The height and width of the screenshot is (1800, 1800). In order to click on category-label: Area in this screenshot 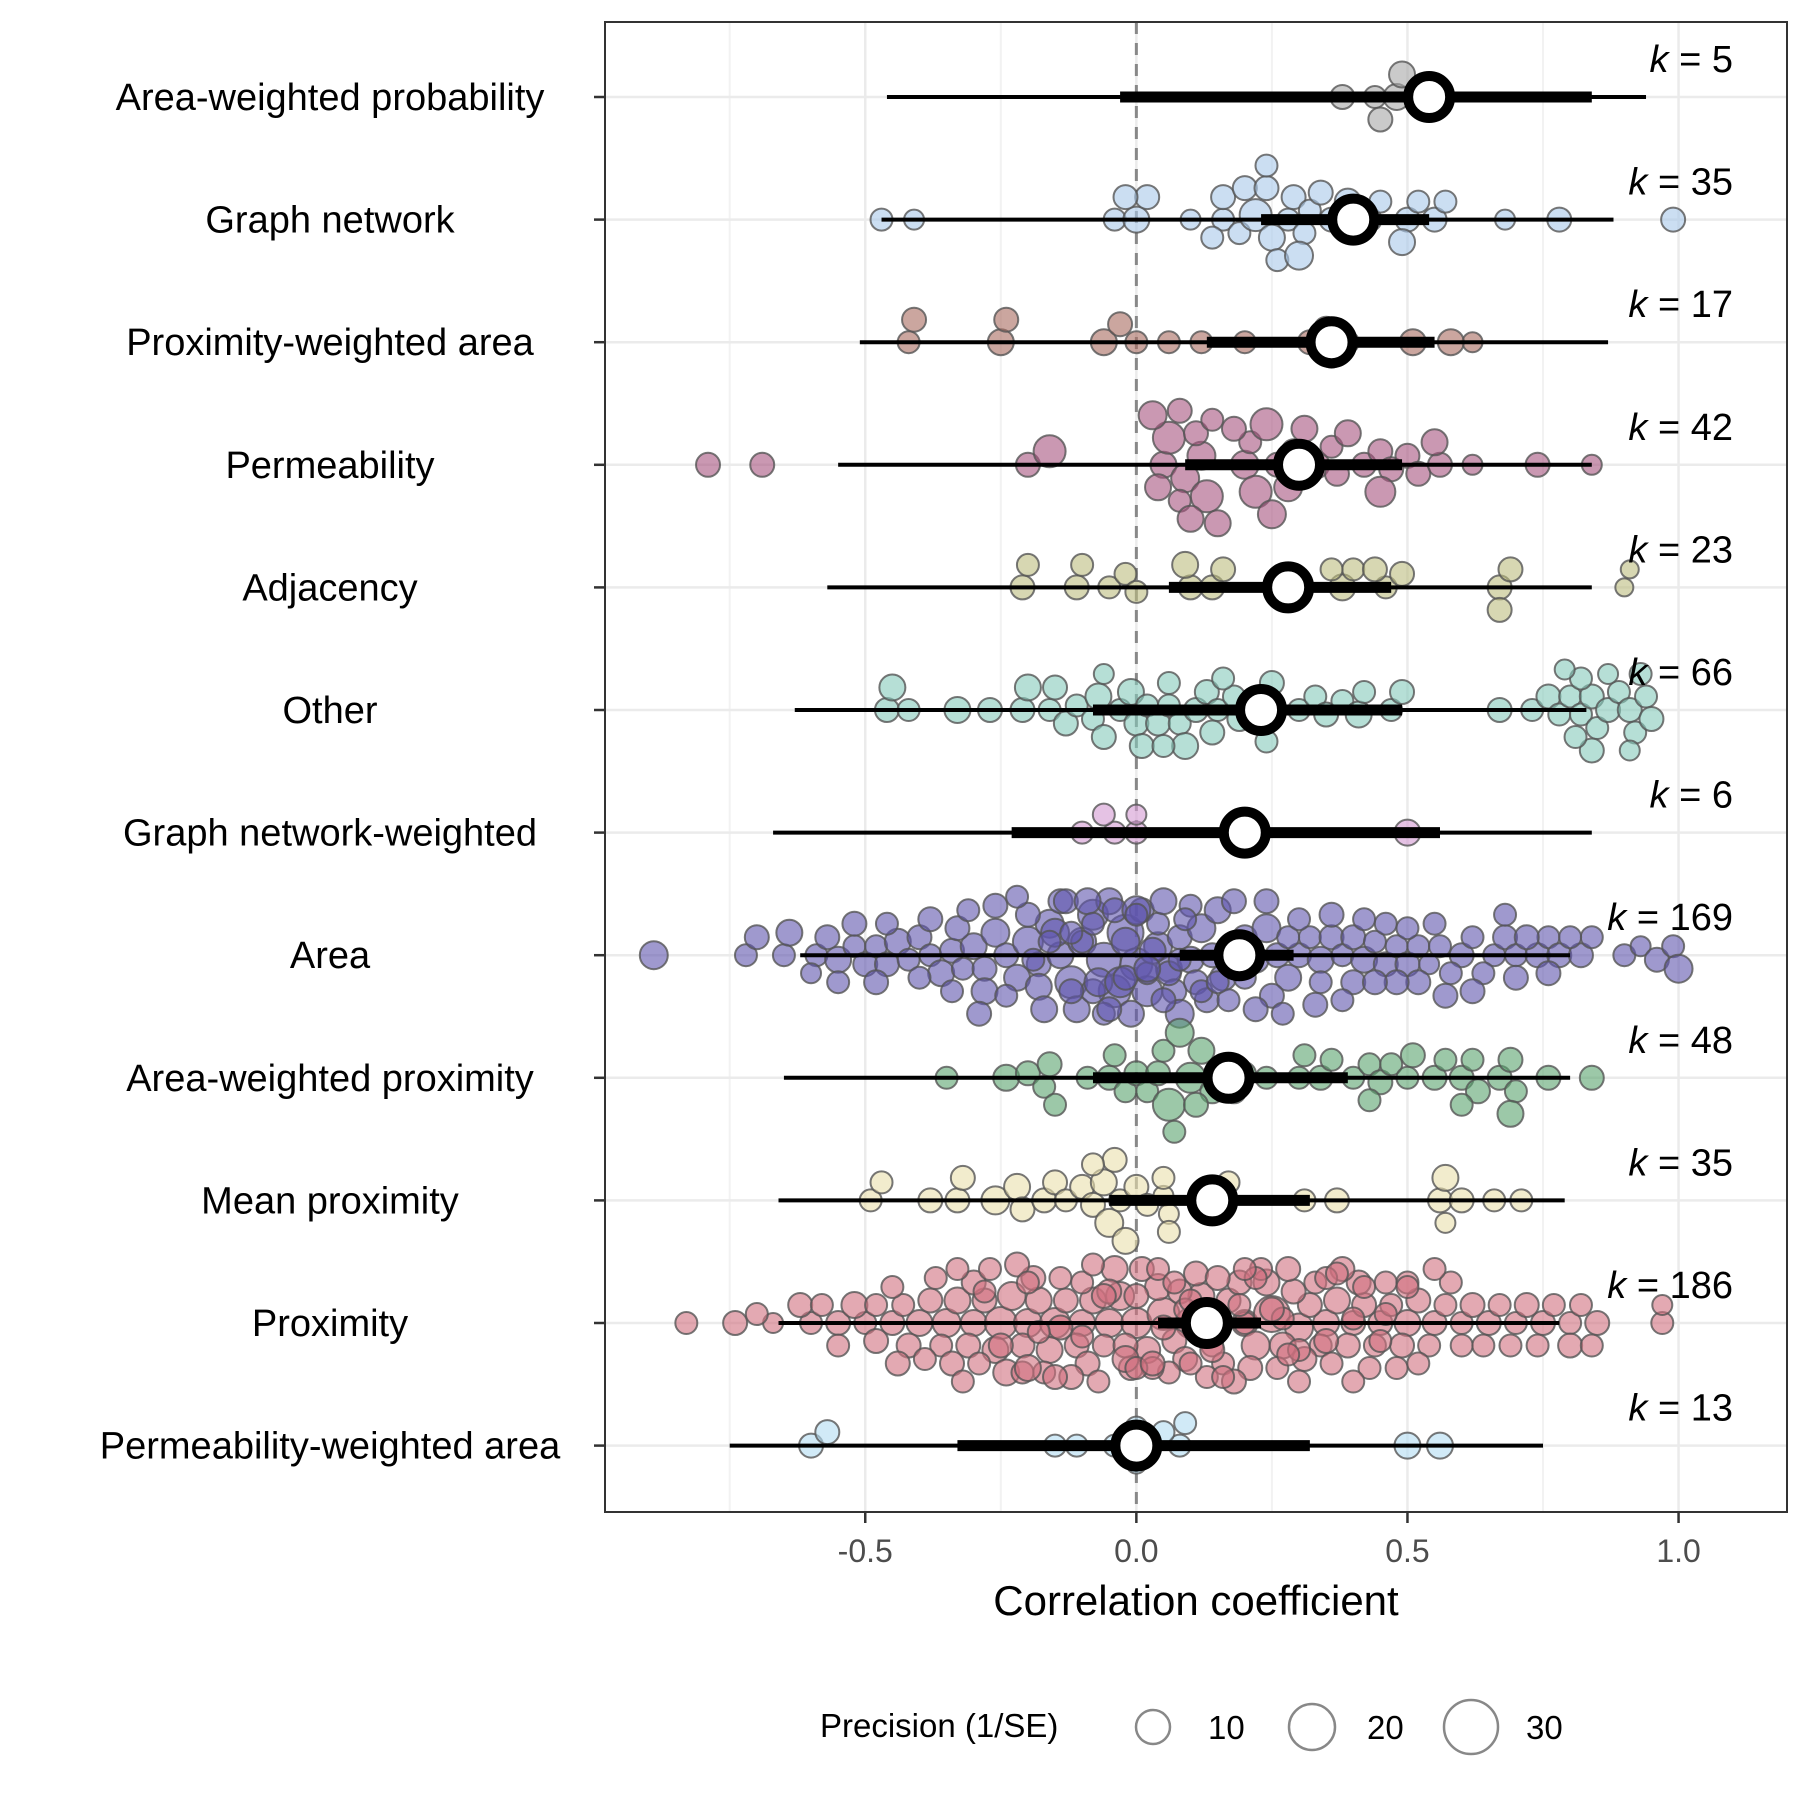, I will do `click(330, 956)`.